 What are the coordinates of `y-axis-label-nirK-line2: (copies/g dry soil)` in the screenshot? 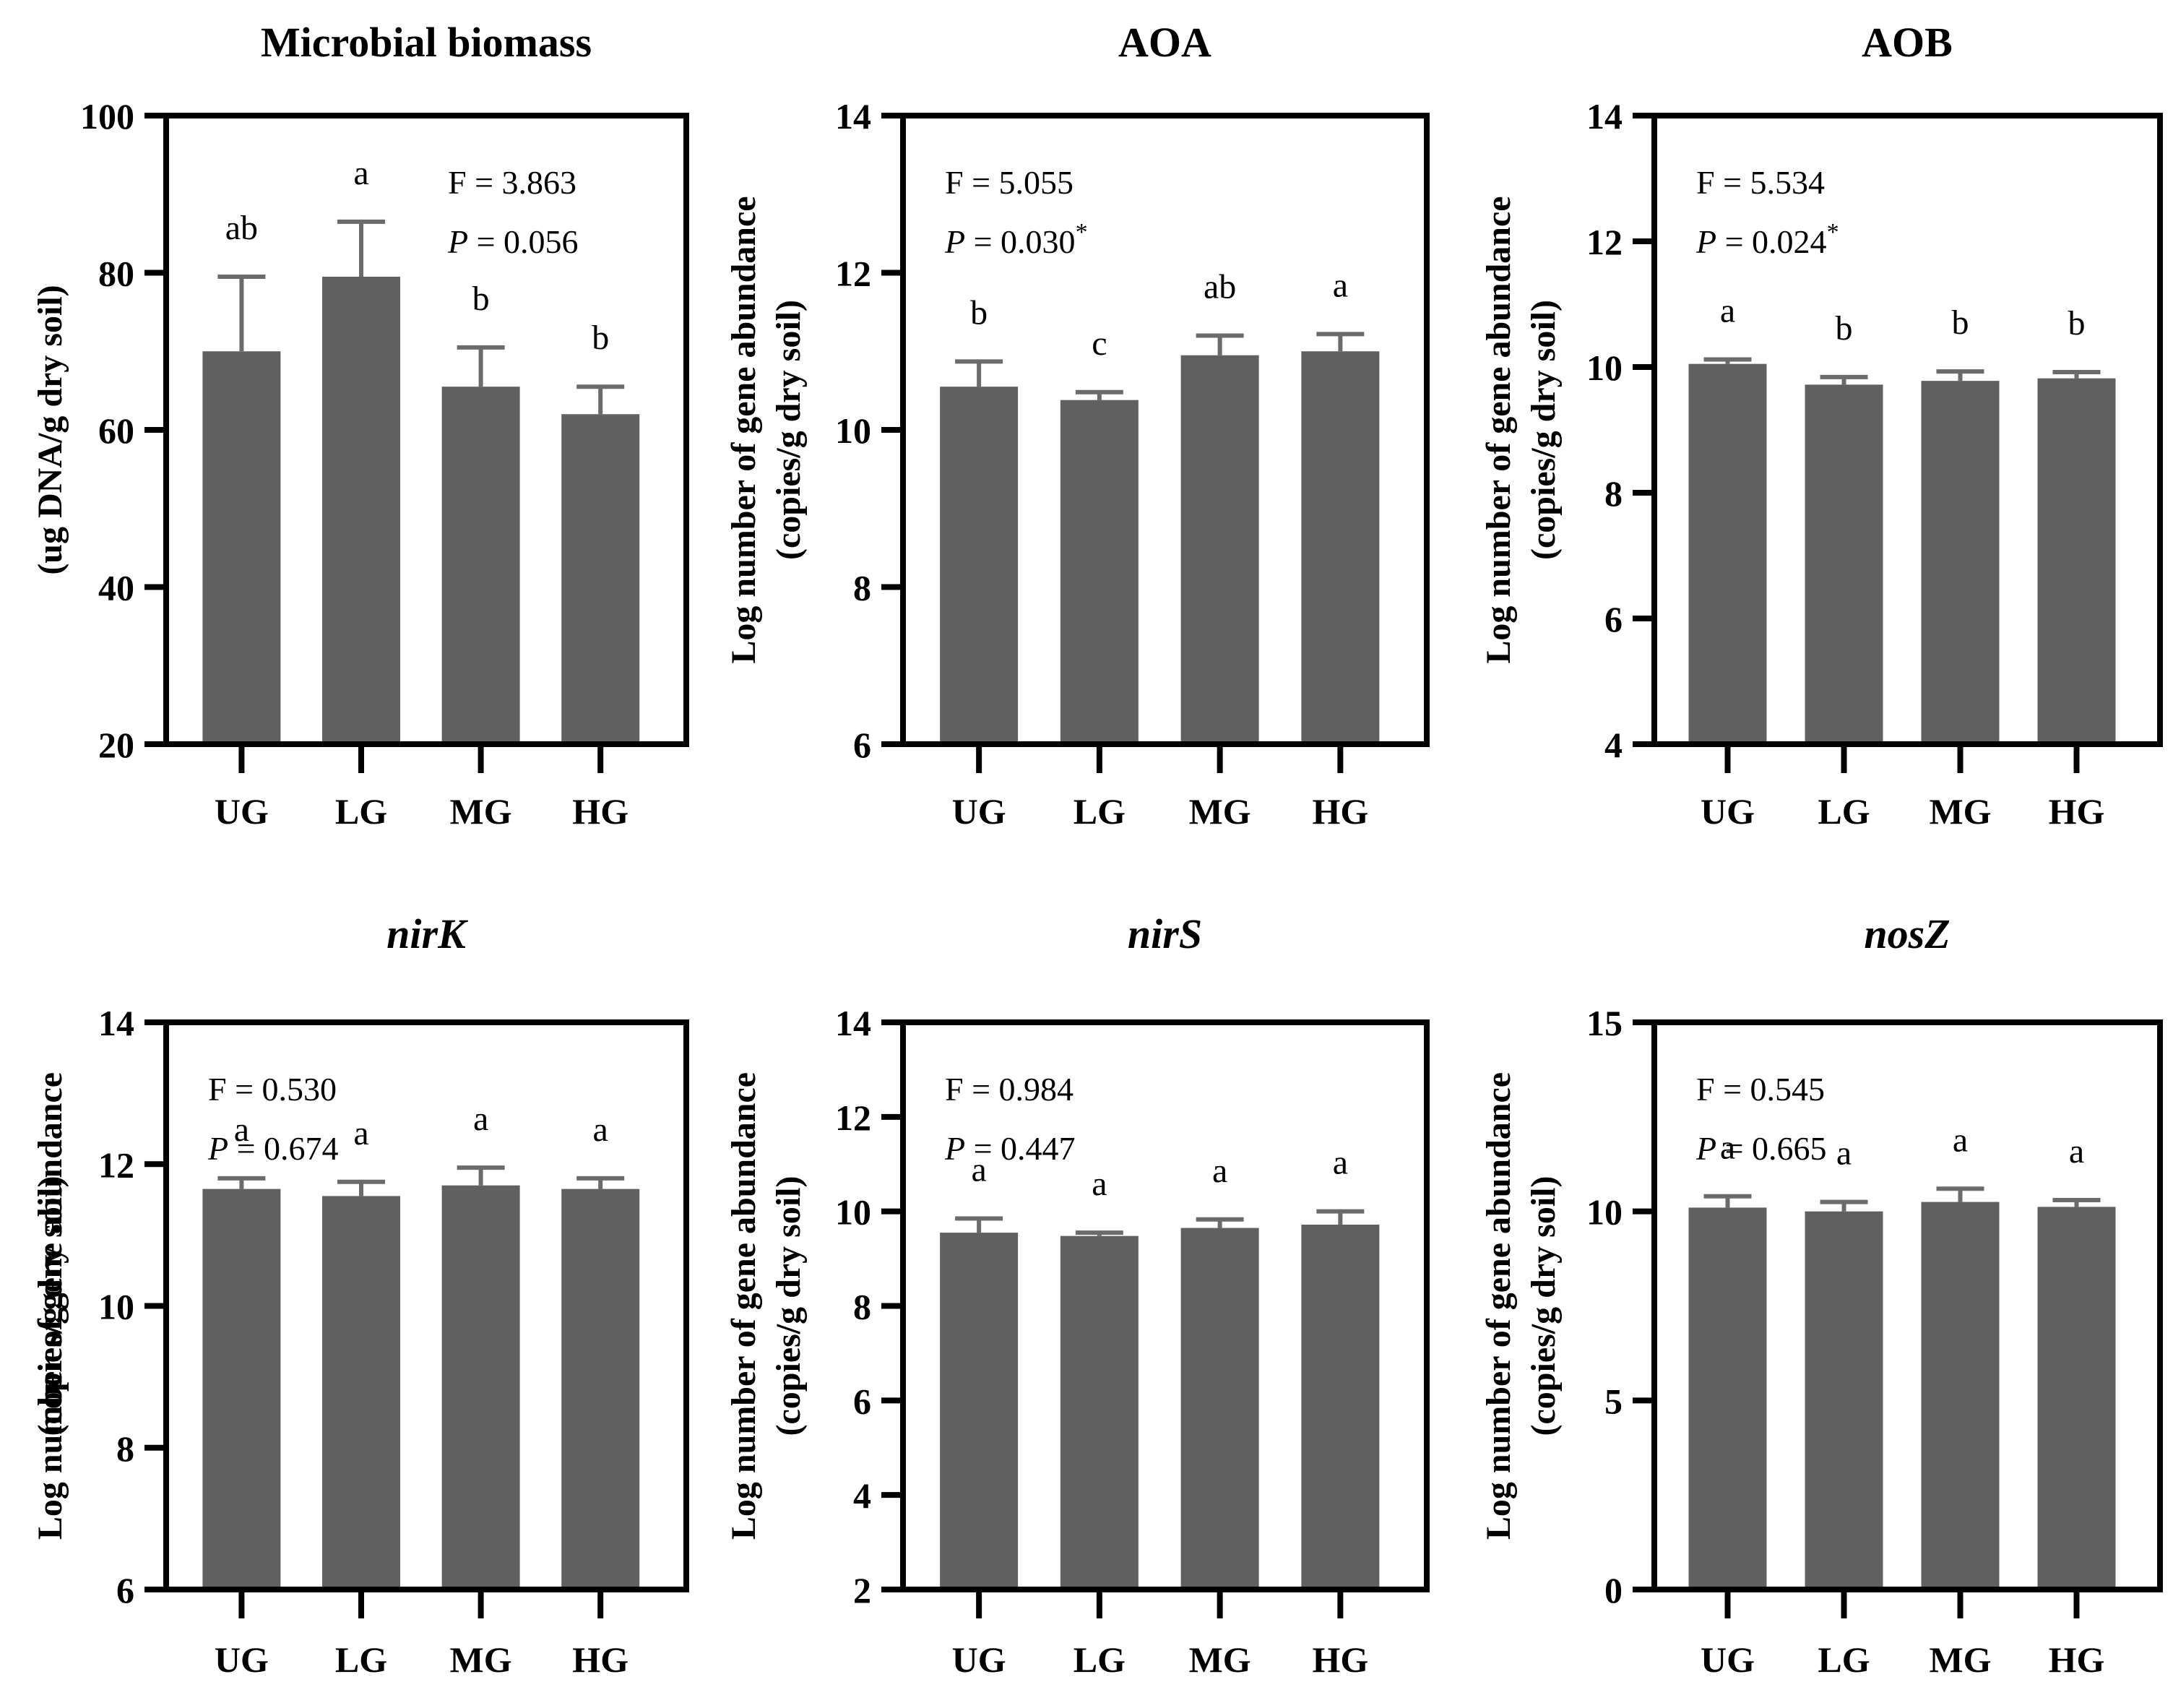 It's located at (50, 1306).